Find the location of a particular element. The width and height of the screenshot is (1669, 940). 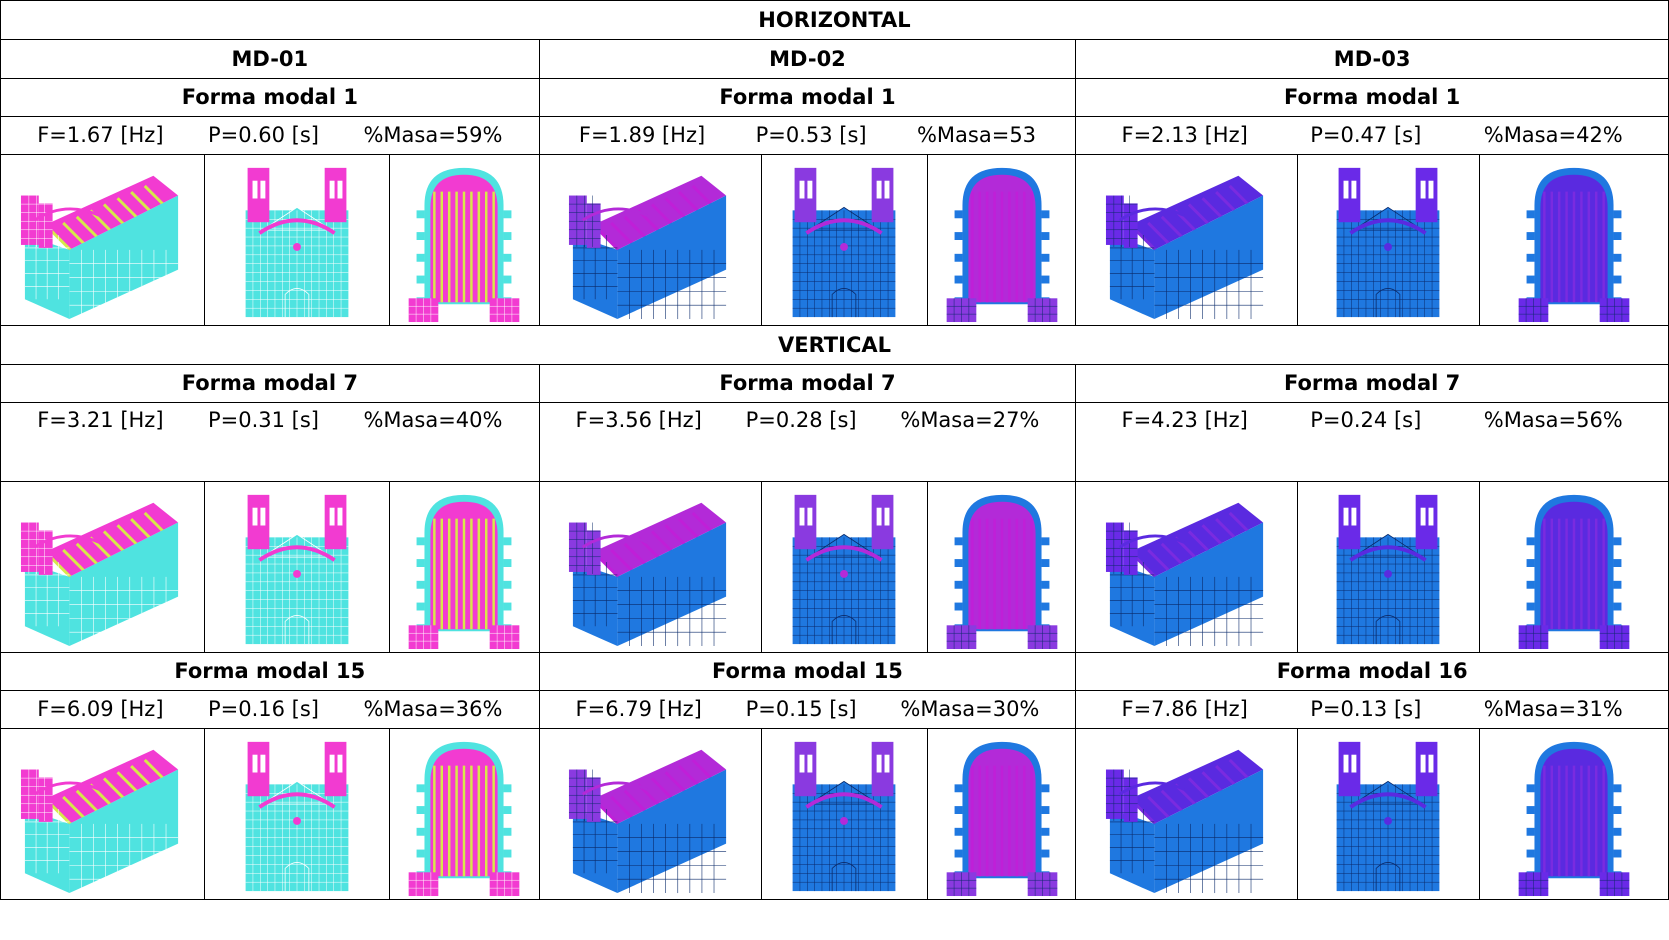

mode-label: Forma modal 16 is located at coordinates (1372, 671).